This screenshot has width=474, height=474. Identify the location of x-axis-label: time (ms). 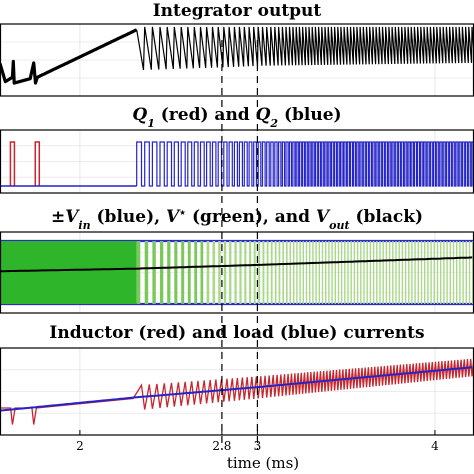
(263, 463).